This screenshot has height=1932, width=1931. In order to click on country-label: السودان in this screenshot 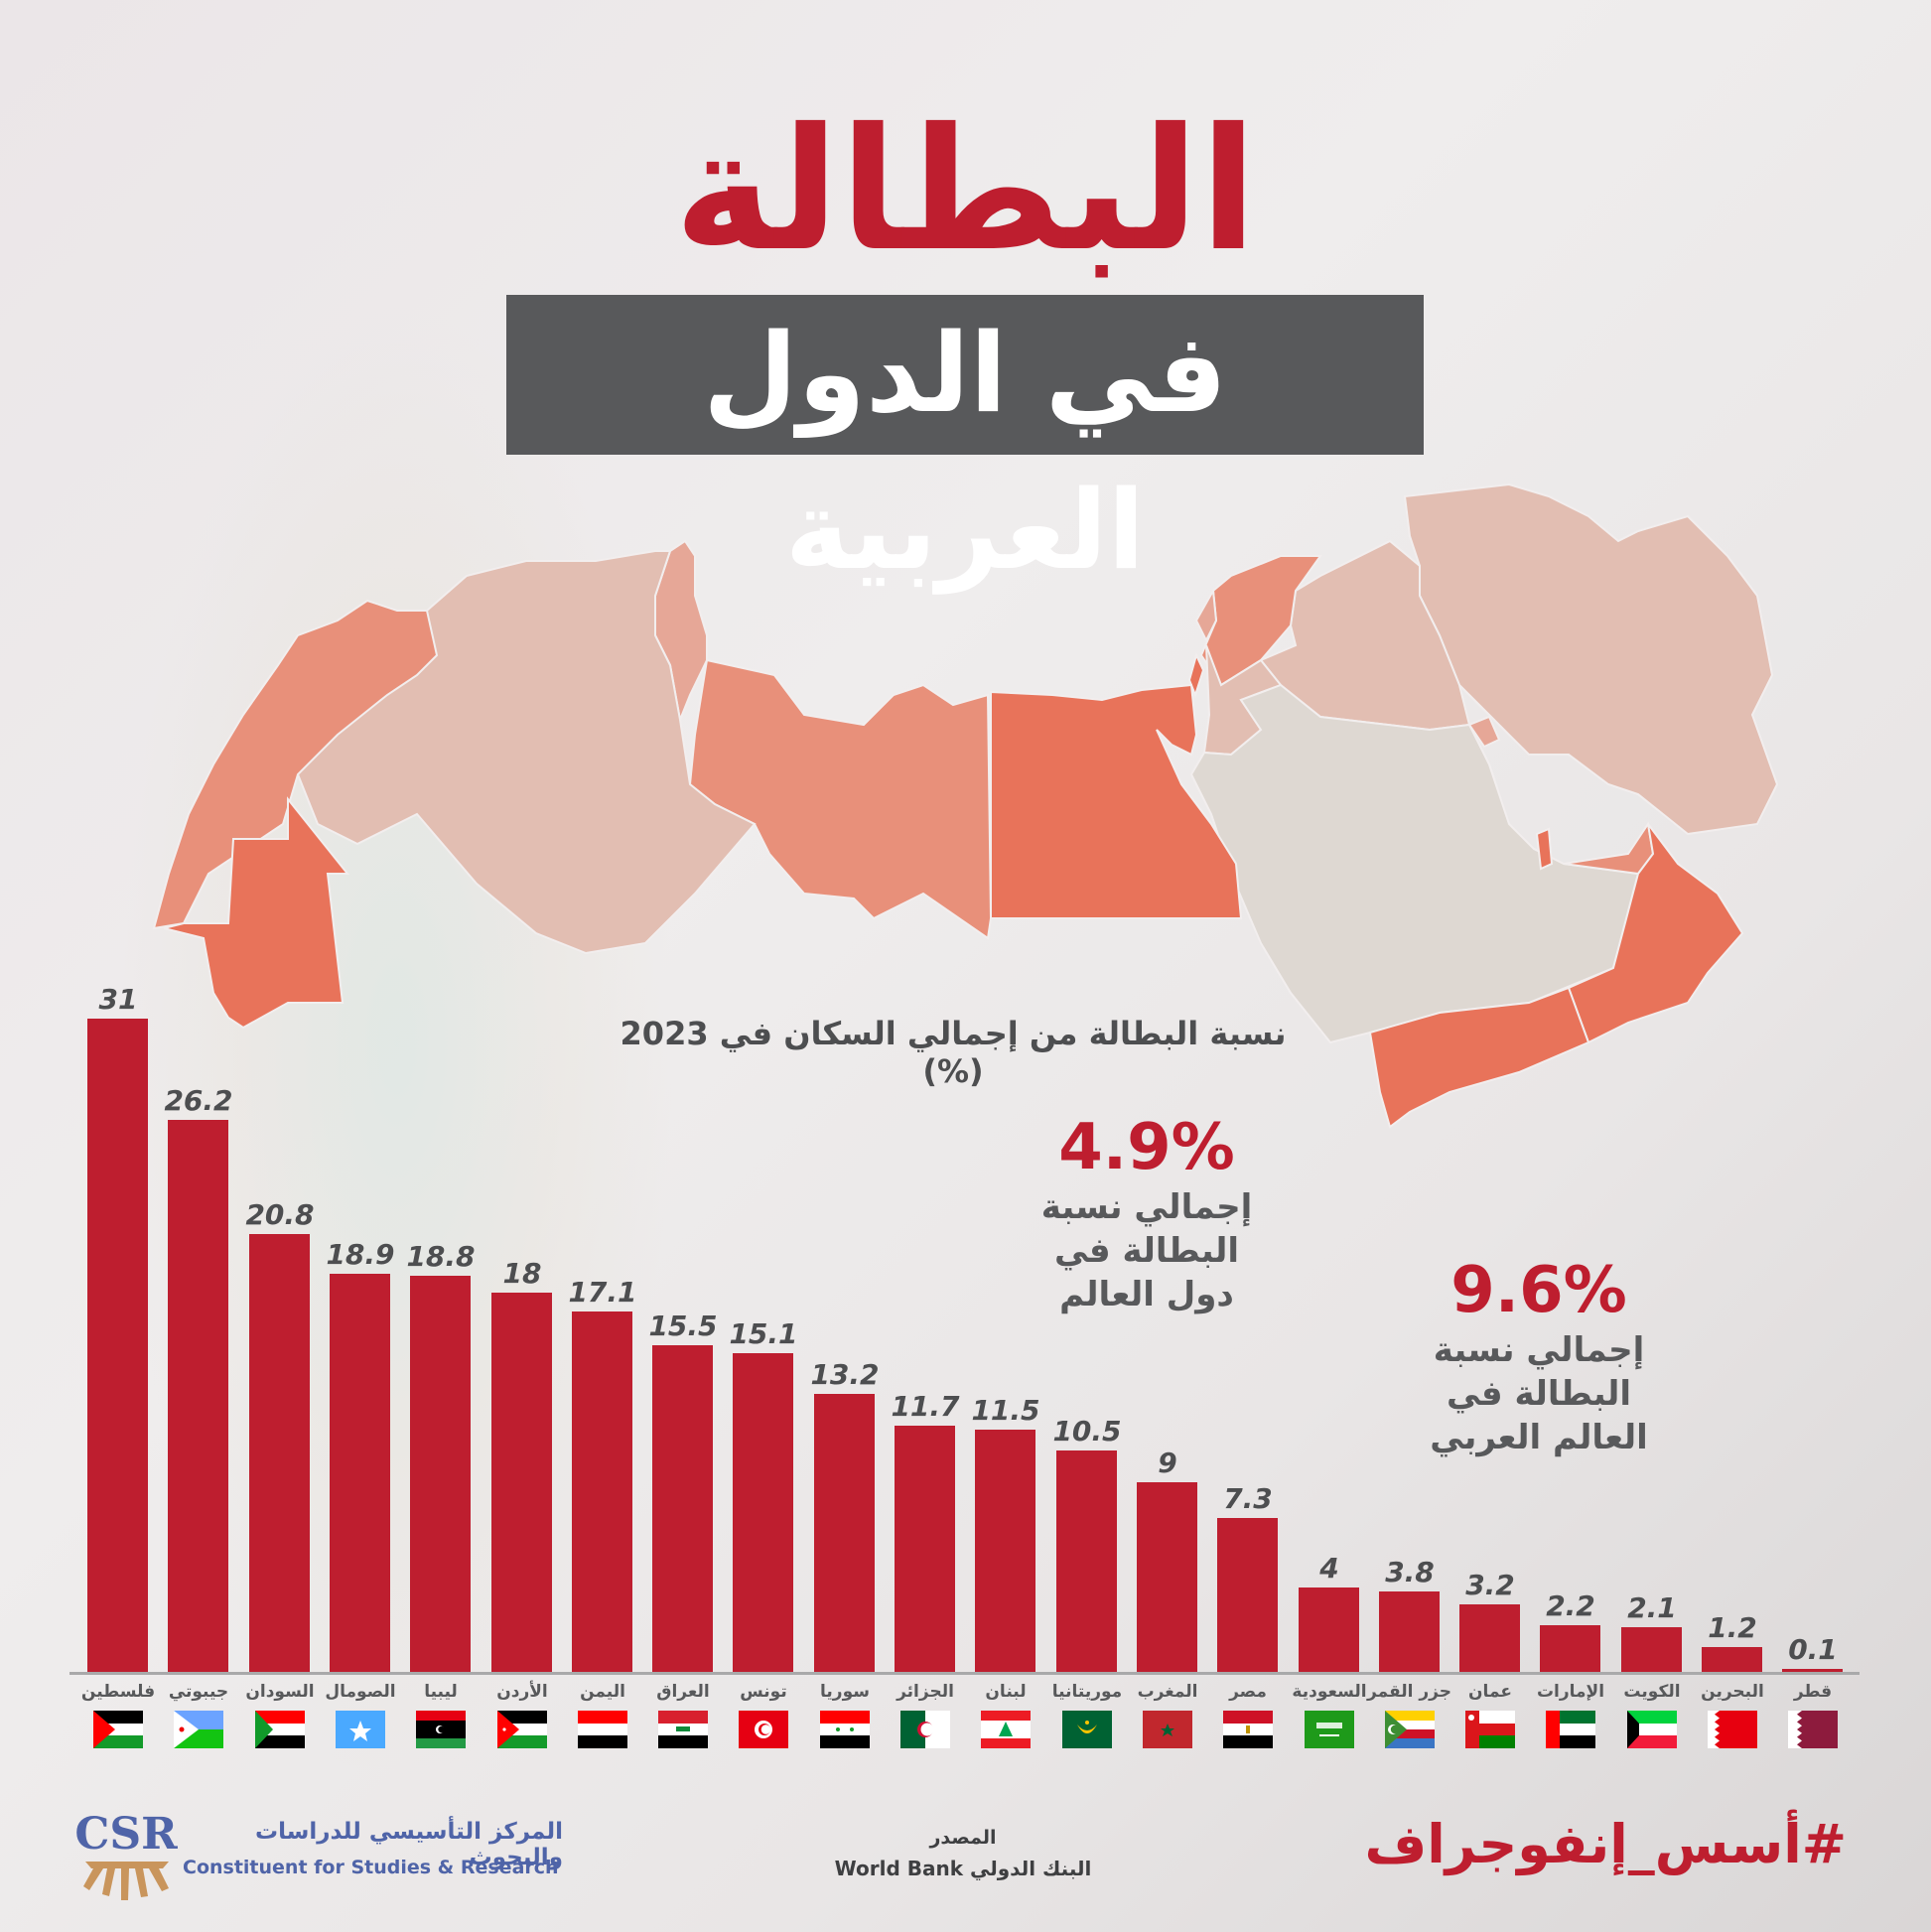, I will do `click(280, 1692)`.